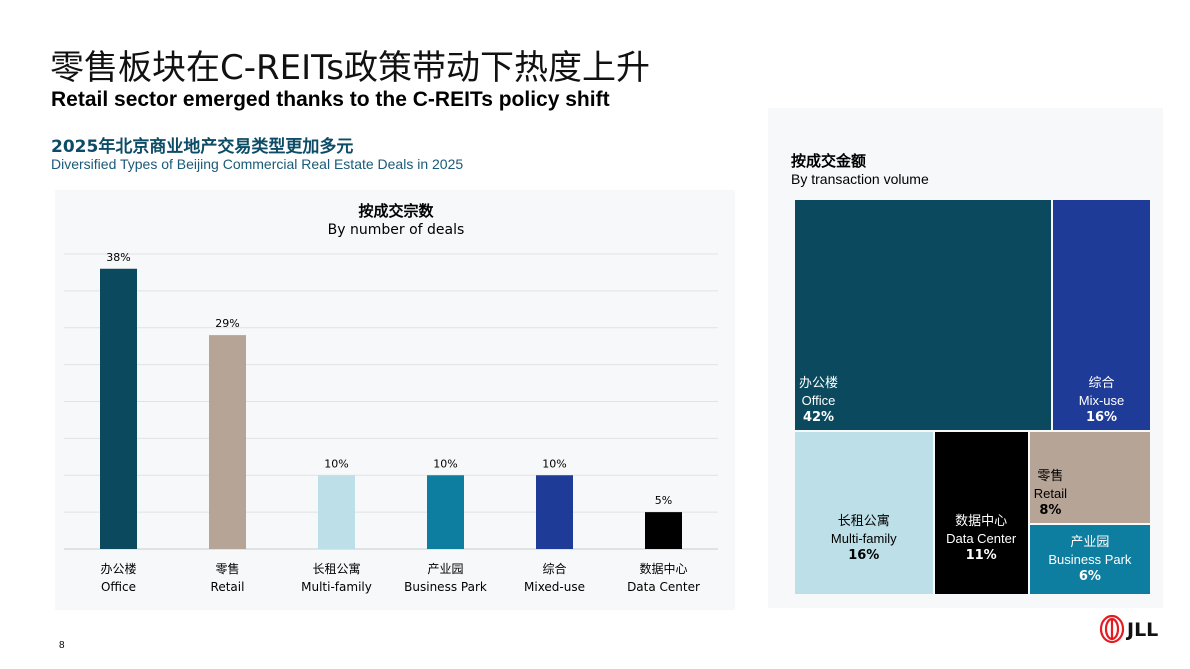 The height and width of the screenshot is (669, 1190). What do you see at coordinates (227, 323) in the screenshot?
I see `bar-value-label: 29%` at bounding box center [227, 323].